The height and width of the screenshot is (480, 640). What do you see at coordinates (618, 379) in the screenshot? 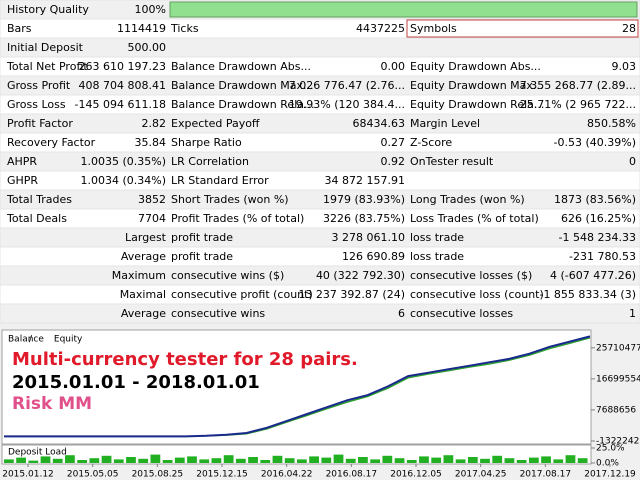
I see `y-tick-label: 16699554` at bounding box center [618, 379].